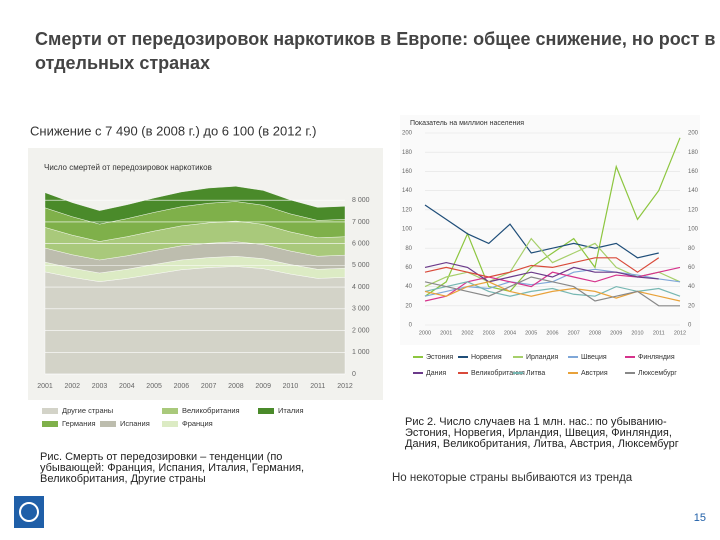  Describe the element at coordinates (361, 309) in the screenshot. I see `y-tick-label: 3 000` at that location.